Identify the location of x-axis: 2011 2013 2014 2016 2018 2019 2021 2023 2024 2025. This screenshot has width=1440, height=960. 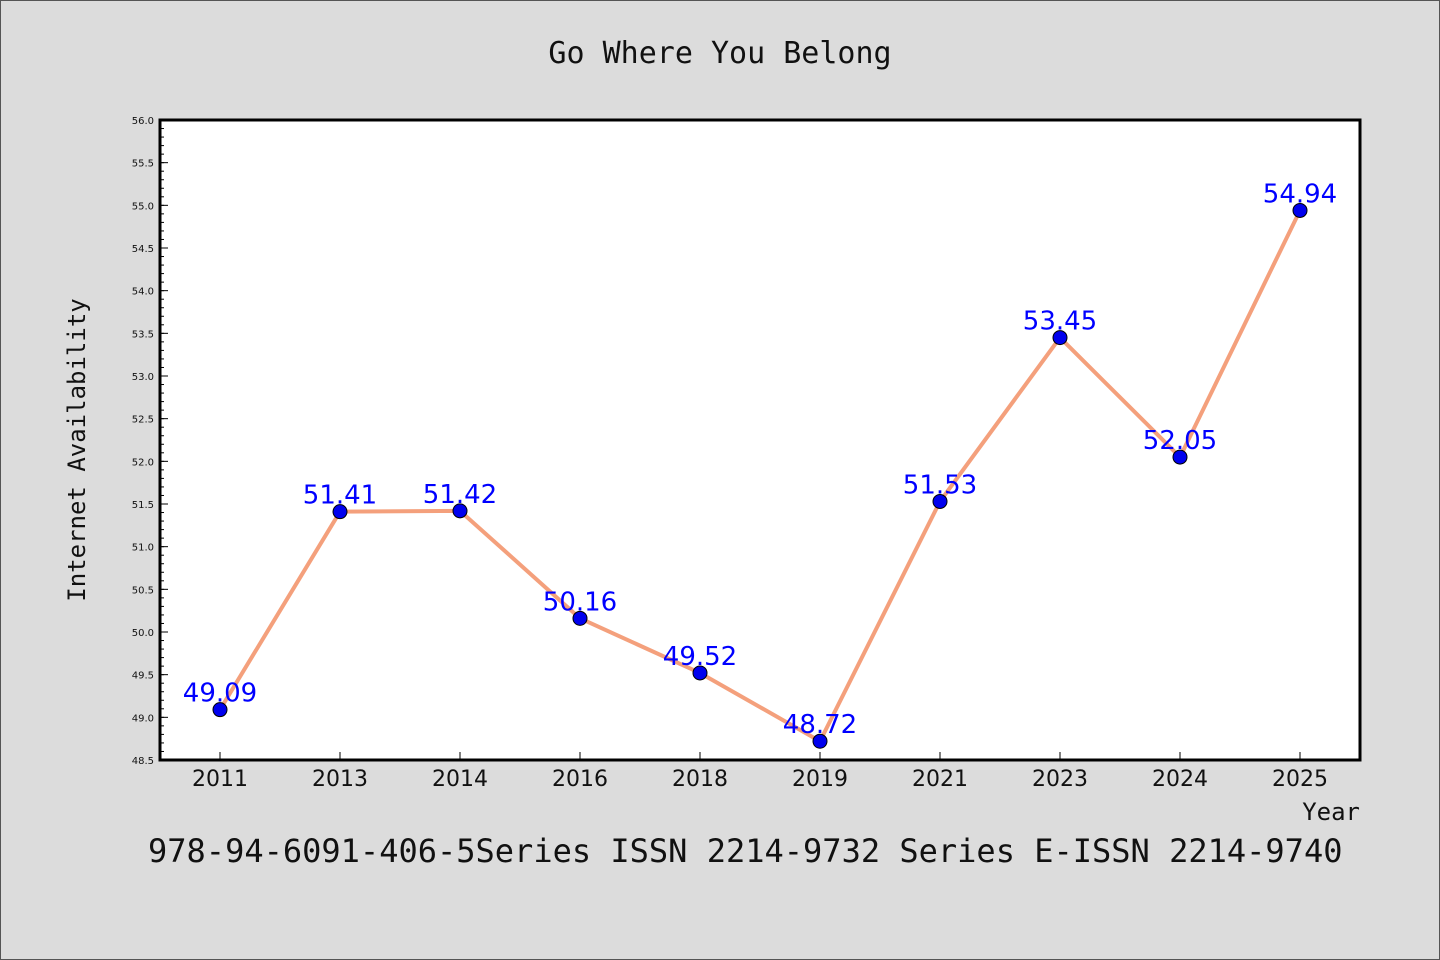
(760, 772).